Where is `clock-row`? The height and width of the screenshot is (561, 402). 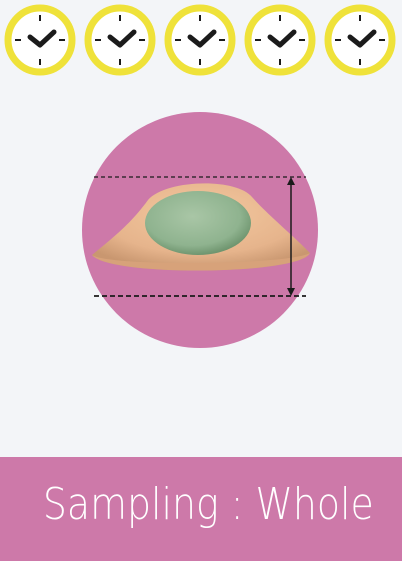
clock-row is located at coordinates (201, 40).